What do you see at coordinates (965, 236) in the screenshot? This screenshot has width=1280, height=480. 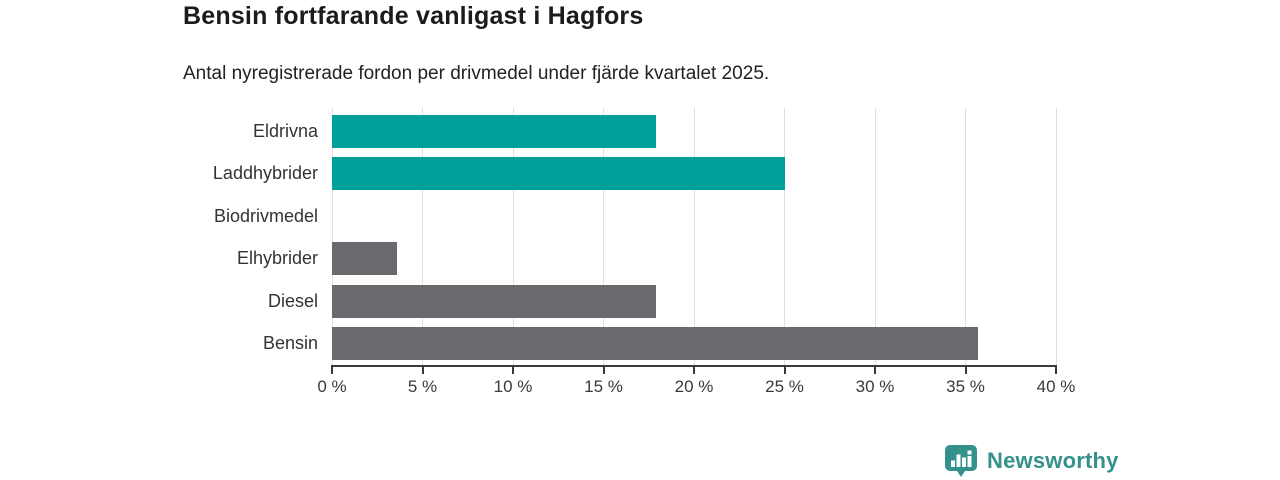 I see `gridline-35-percent` at bounding box center [965, 236].